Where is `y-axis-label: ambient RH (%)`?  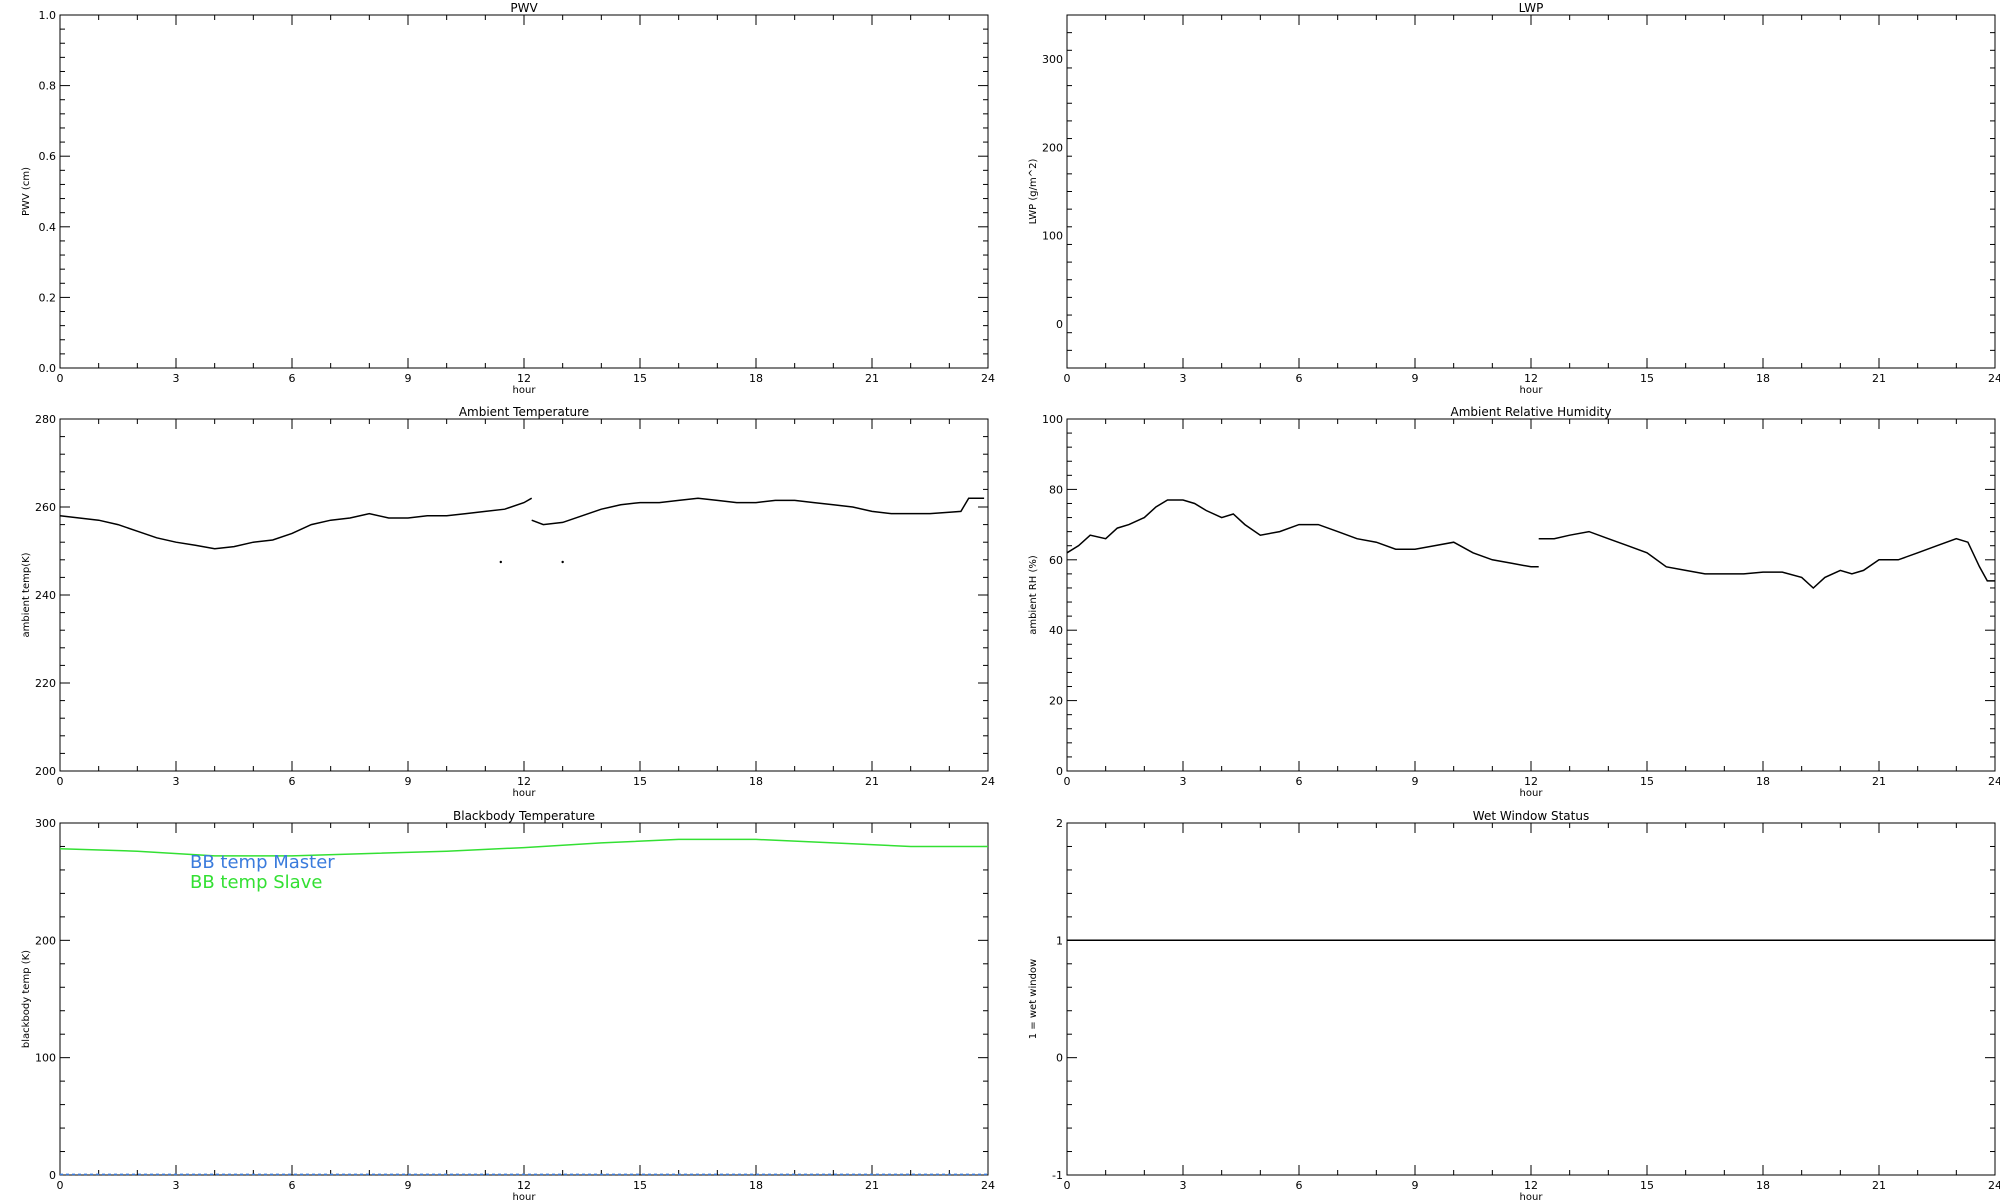
y-axis-label: ambient RH (%) is located at coordinates (1033, 595).